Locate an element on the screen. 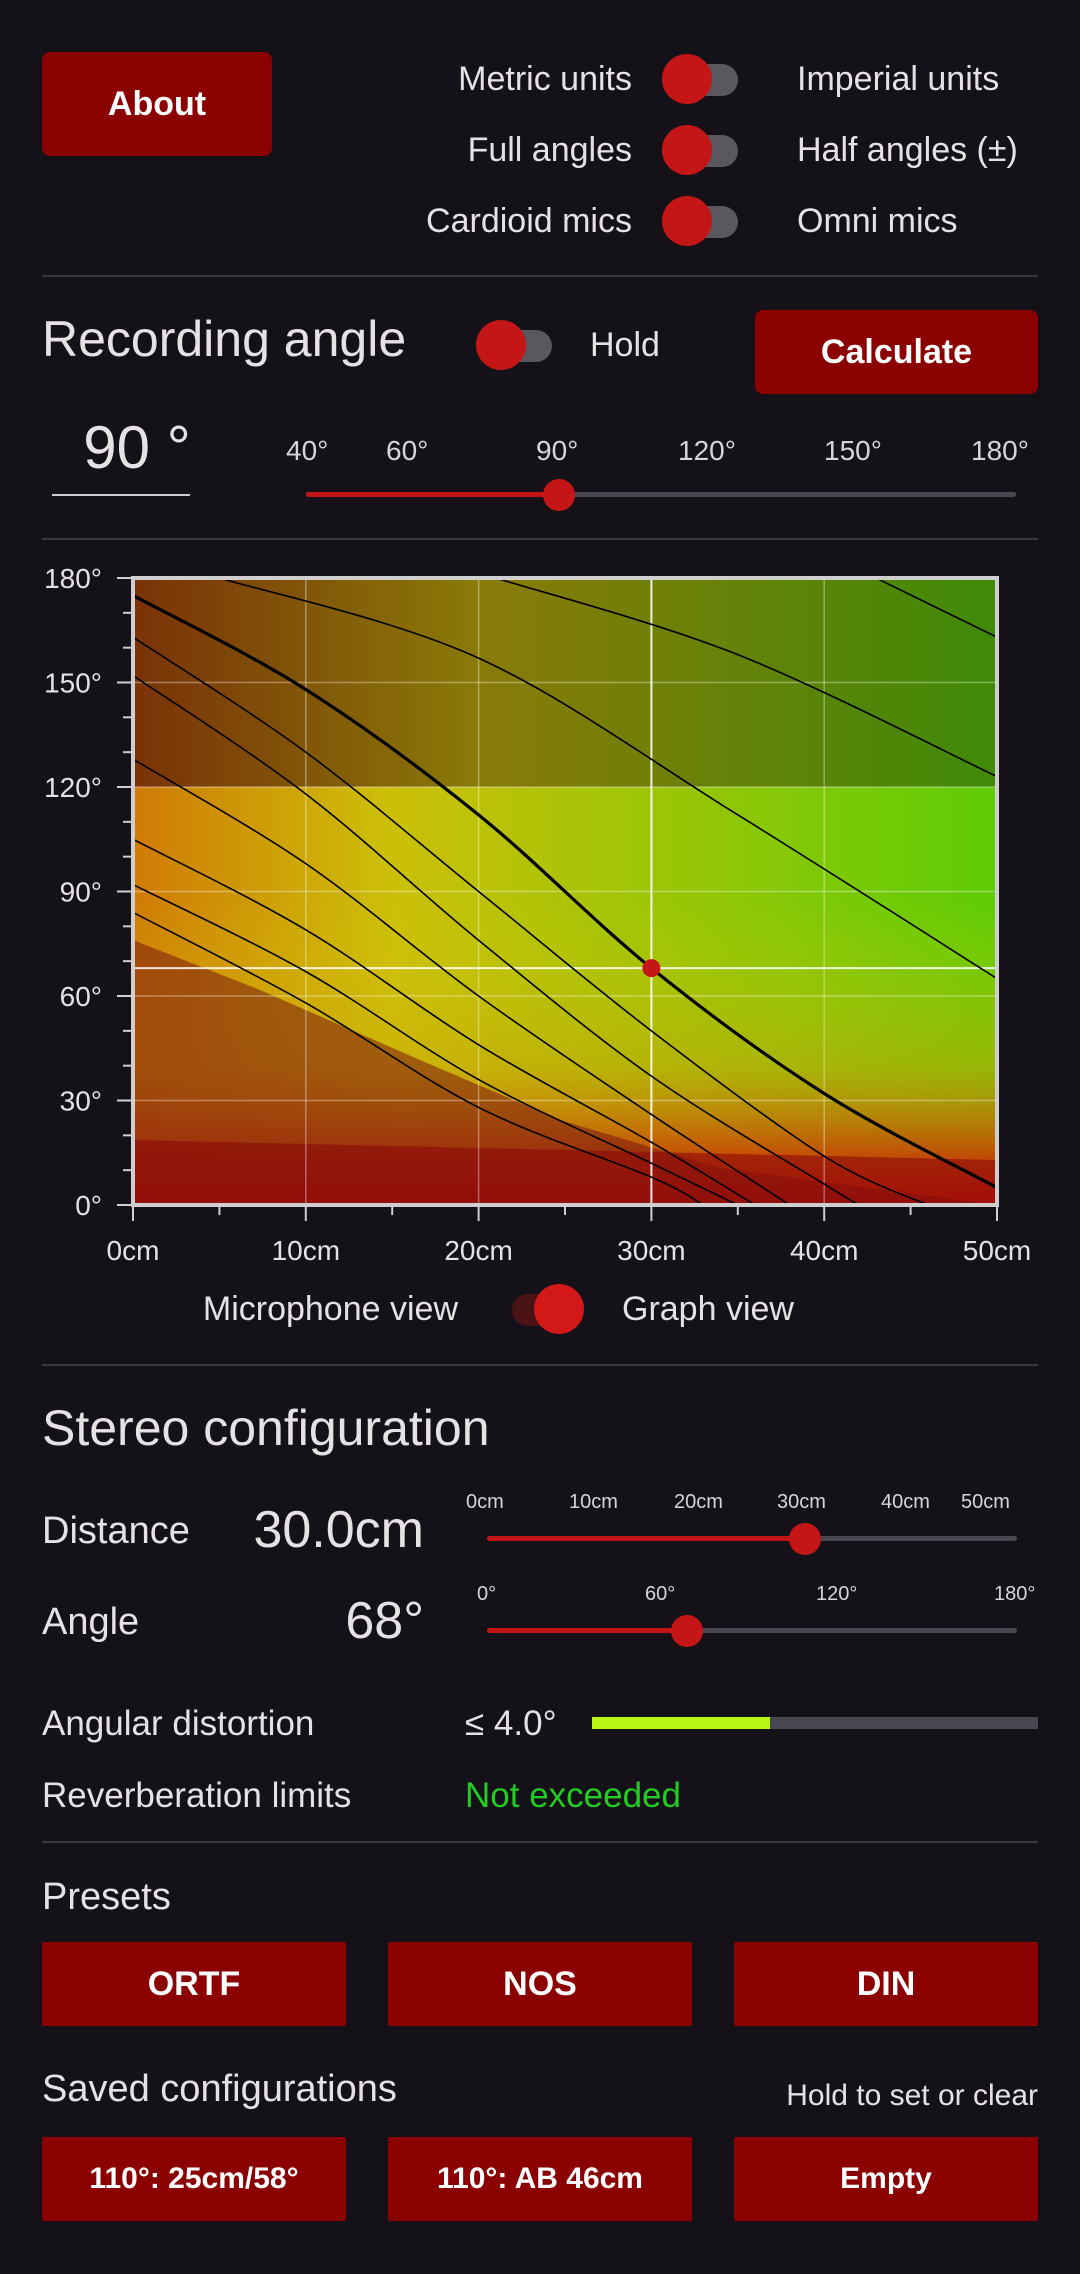  dist-tick-40: 40cm is located at coordinates (905, 1502).